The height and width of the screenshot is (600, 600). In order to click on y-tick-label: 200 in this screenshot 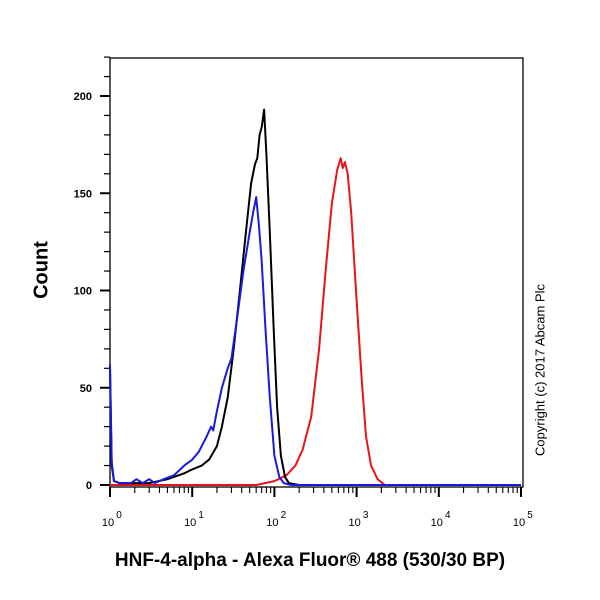, I will do `click(83, 97)`.